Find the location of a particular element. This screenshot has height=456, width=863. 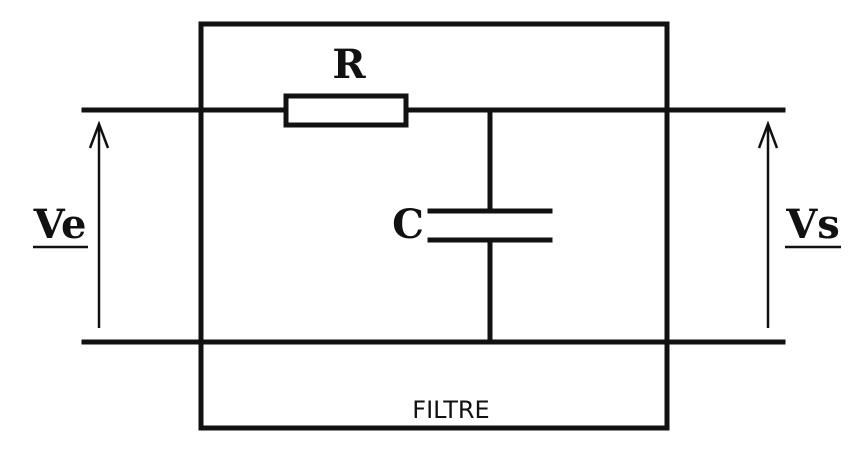

capacitor-label: C is located at coordinates (408, 224).